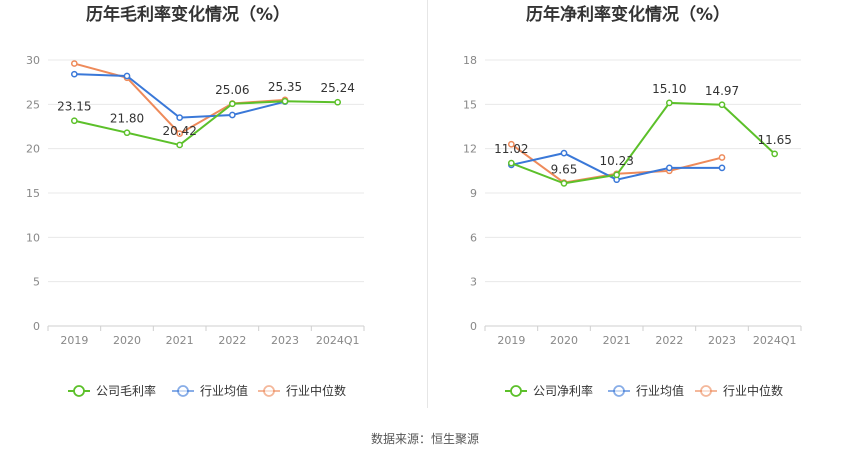 The width and height of the screenshot is (850, 459). What do you see at coordinates (669, 89) in the screenshot?
I see `data-label: 15.10` at bounding box center [669, 89].